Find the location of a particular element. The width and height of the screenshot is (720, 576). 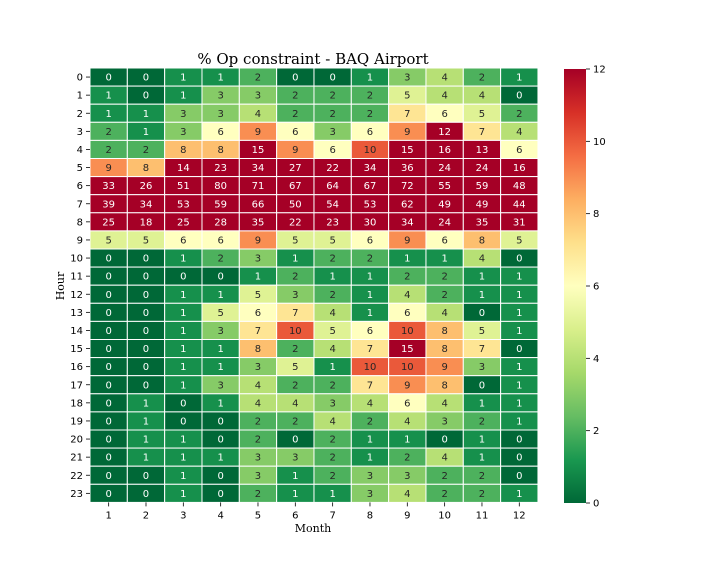

y-tick-label: 9 is located at coordinates (80, 240).